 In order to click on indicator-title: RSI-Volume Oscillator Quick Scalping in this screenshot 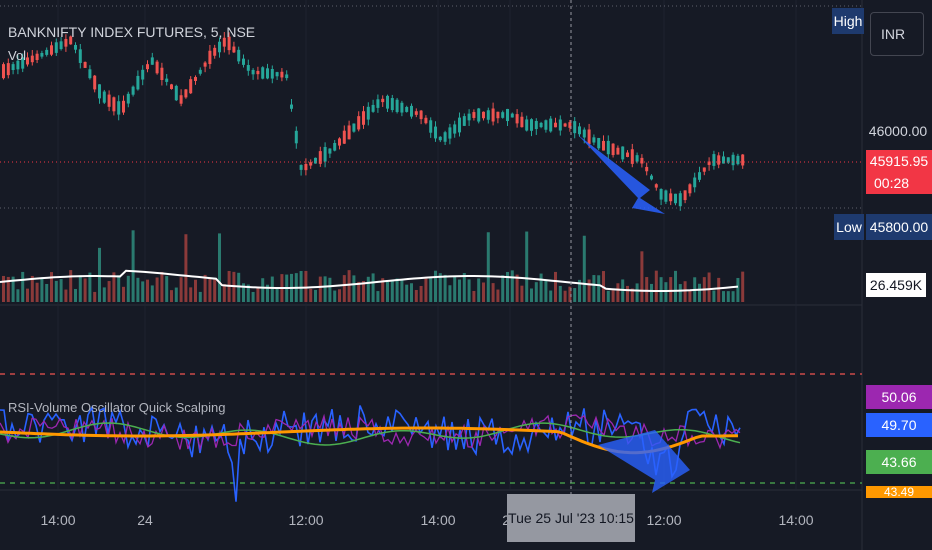, I will do `click(117, 407)`.